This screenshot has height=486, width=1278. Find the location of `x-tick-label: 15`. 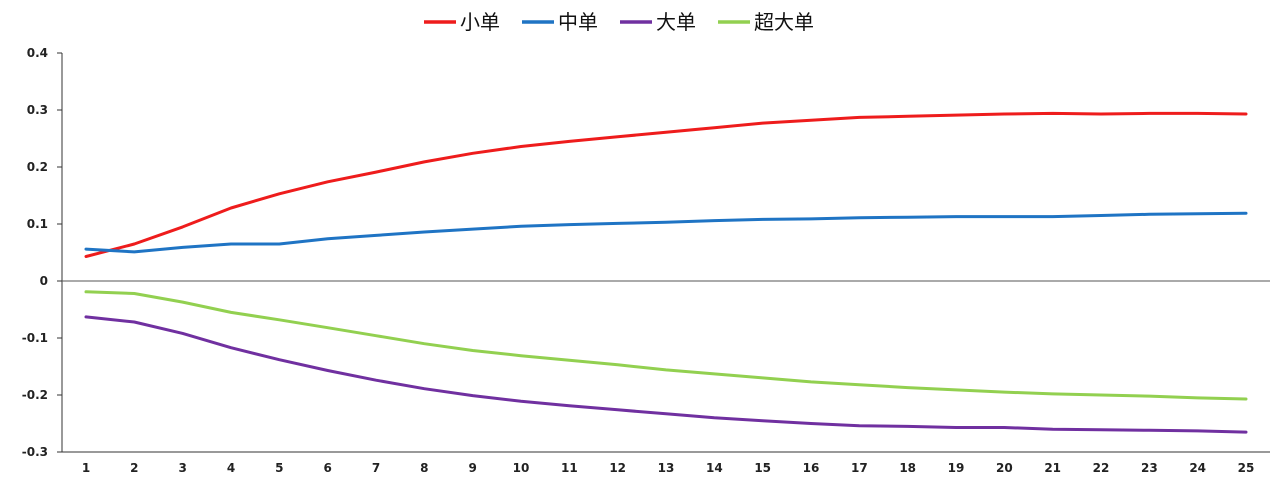

x-tick-label: 15 is located at coordinates (762, 468).